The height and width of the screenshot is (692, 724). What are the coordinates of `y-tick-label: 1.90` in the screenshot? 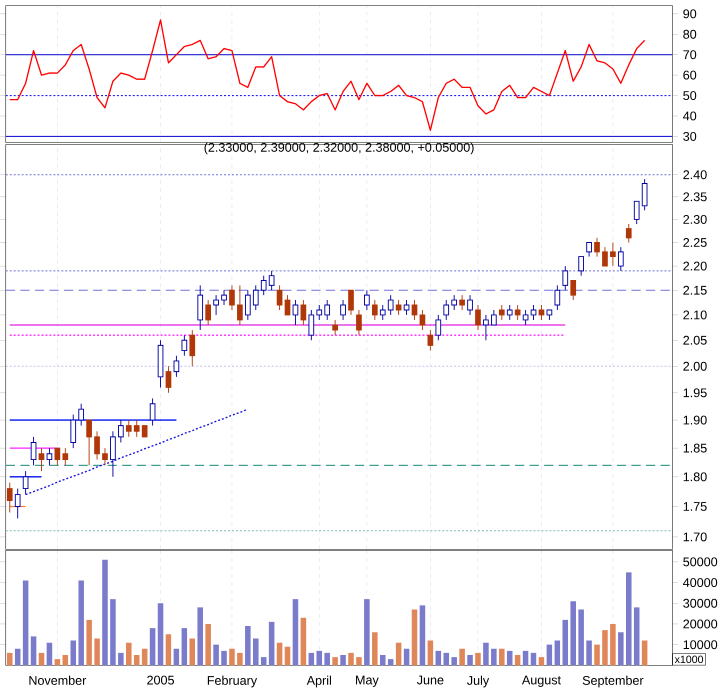 It's located at (695, 420).